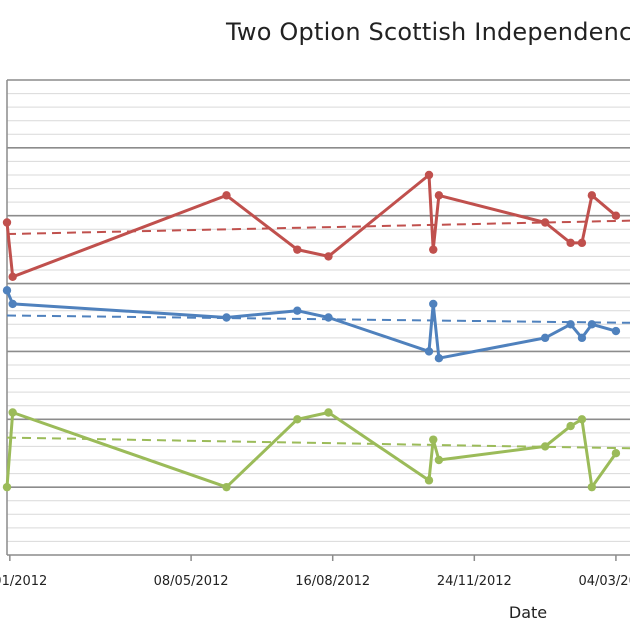 The width and height of the screenshot is (630, 630). What do you see at coordinates (474, 581) in the screenshot?
I see `x-tick-label: 24/11/2012` at bounding box center [474, 581].